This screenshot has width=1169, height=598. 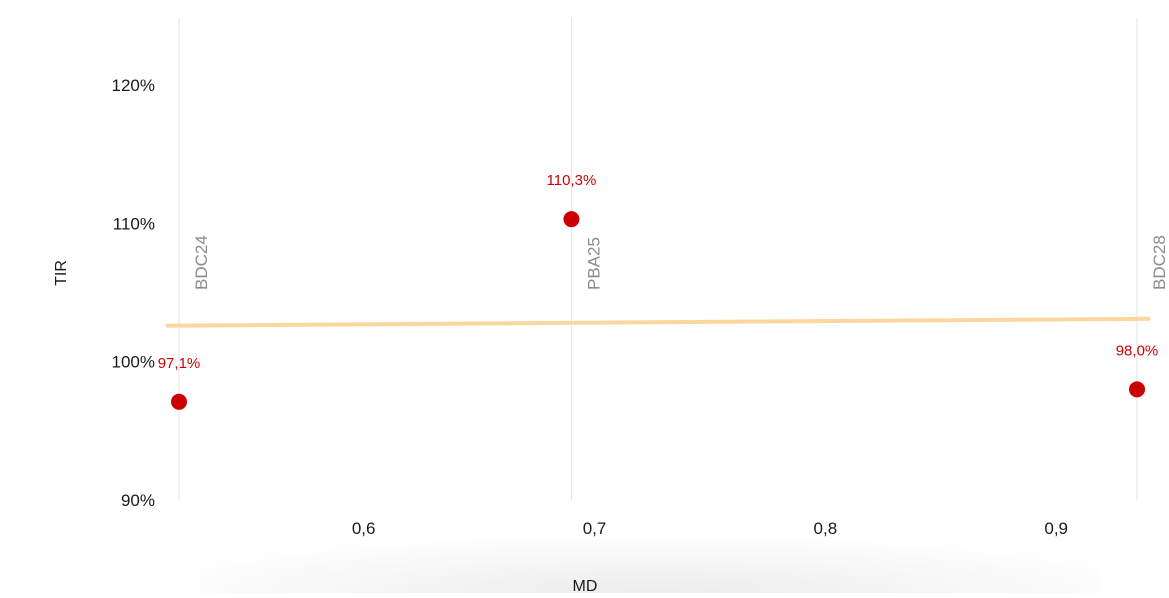 What do you see at coordinates (593, 263) in the screenshot?
I see `point-name-label: PBA25` at bounding box center [593, 263].